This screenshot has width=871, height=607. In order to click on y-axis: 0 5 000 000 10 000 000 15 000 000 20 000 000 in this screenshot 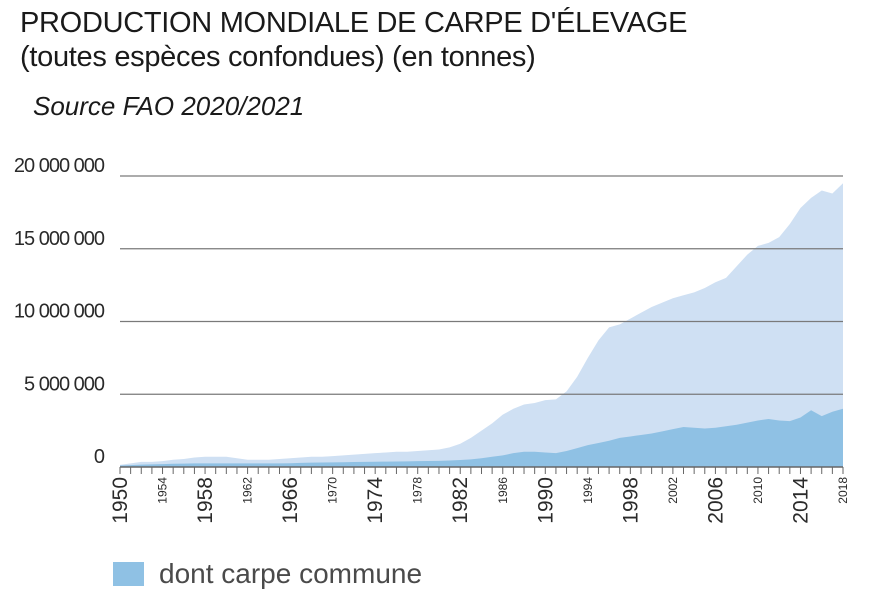, I will do `click(60, 311)`.